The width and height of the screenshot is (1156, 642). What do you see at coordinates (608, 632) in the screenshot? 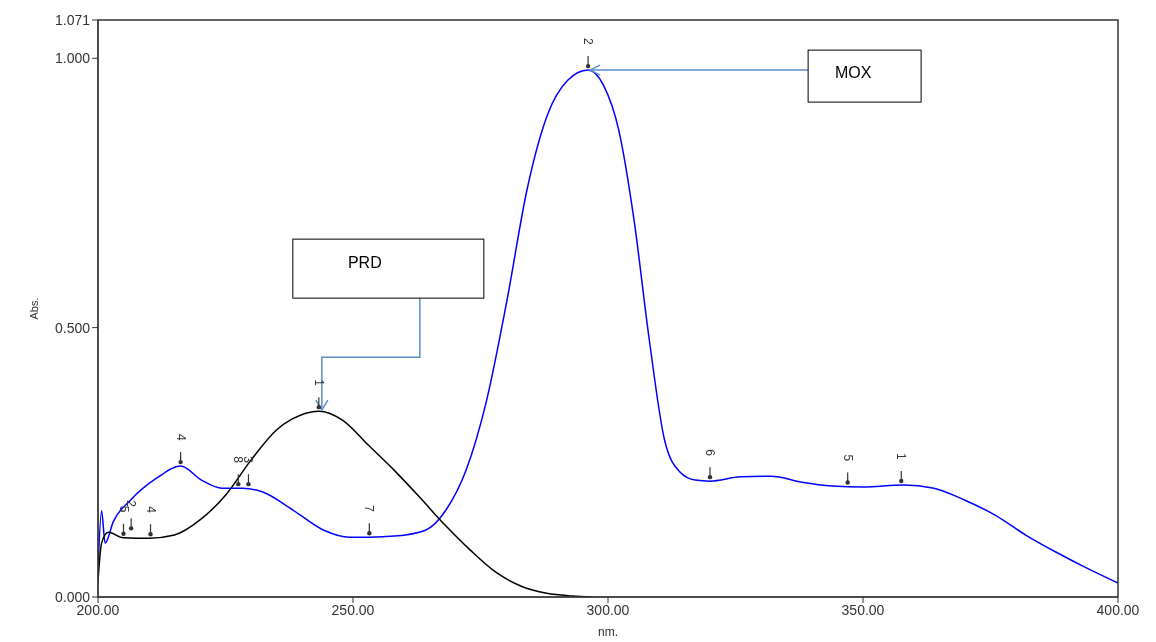
I see `x-axis-title: nm.` at bounding box center [608, 632].